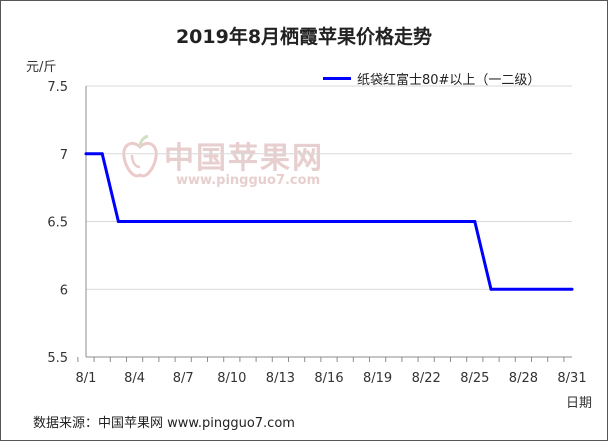 This screenshot has width=608, height=441. Describe the element at coordinates (304, 37) in the screenshot. I see `chart-title: 2019年8月栖霞苹果价格走势` at that location.